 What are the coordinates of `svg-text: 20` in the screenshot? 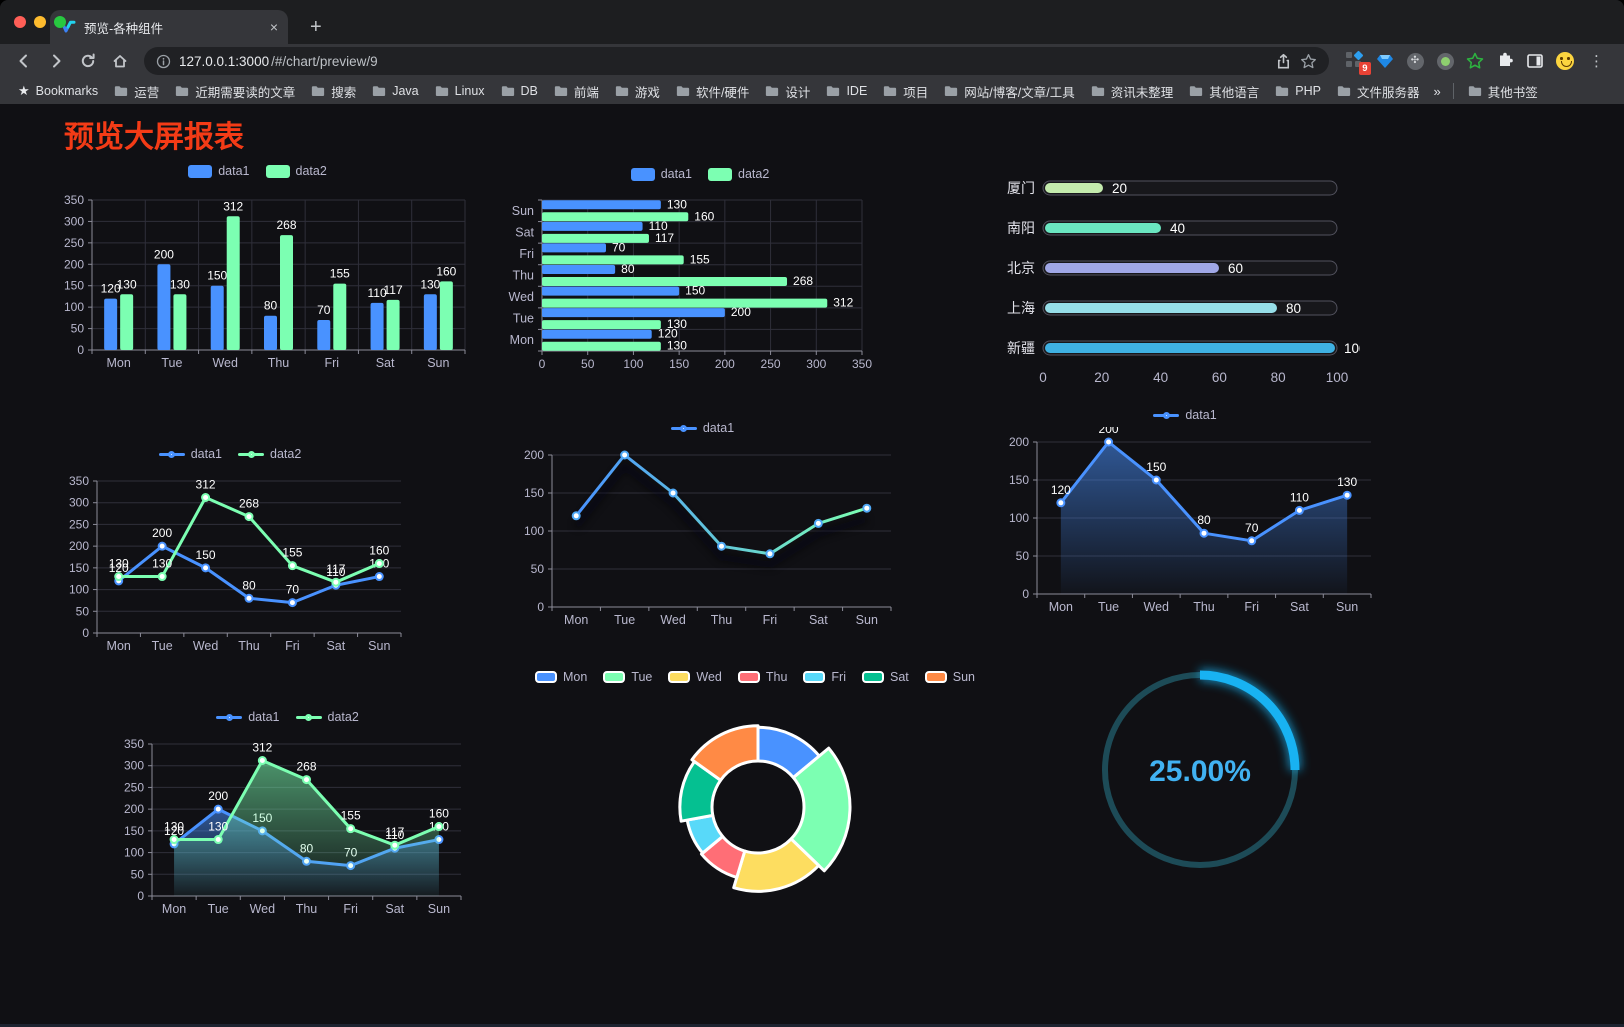 It's located at (1101, 377).